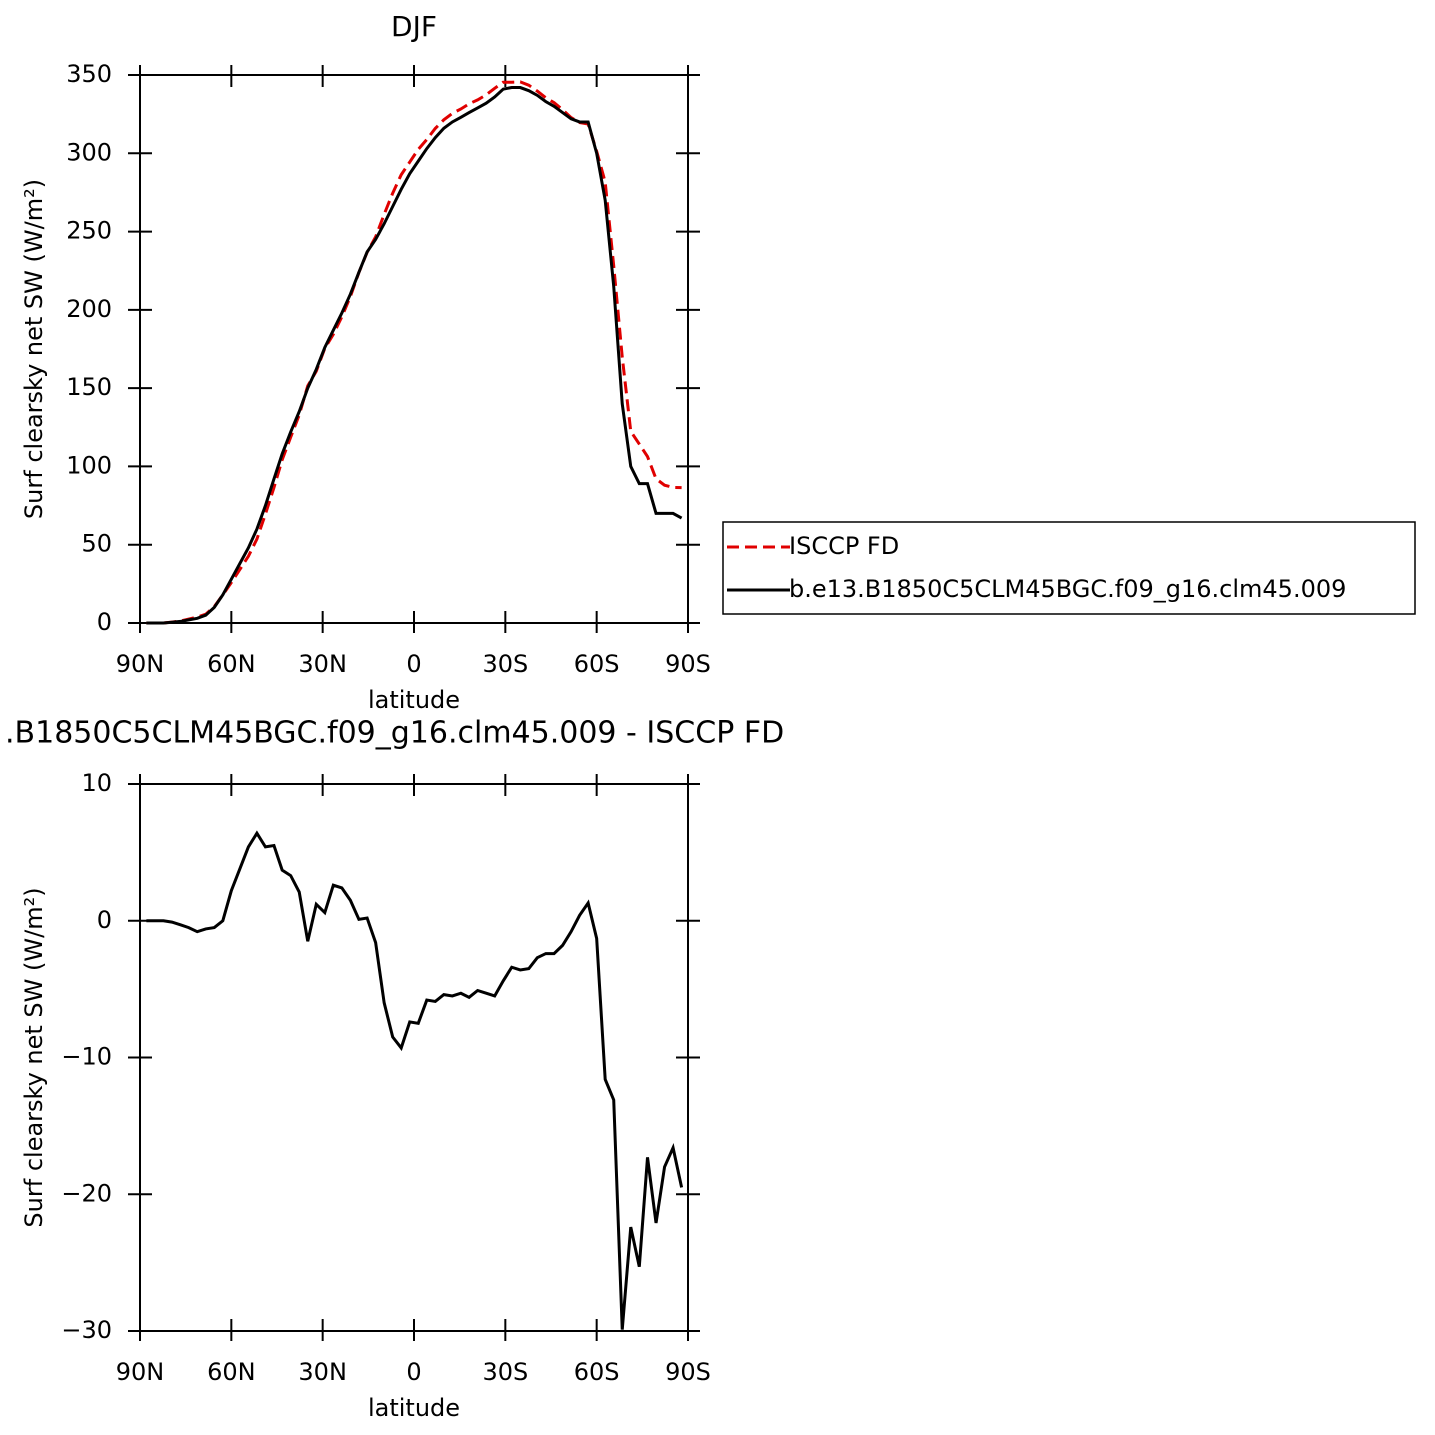 This screenshot has width=1435, height=1435. I want to click on legend-label: b.e13.B1850C5CLM45BGC.f09_g16.clm45.009, so click(1067, 589).